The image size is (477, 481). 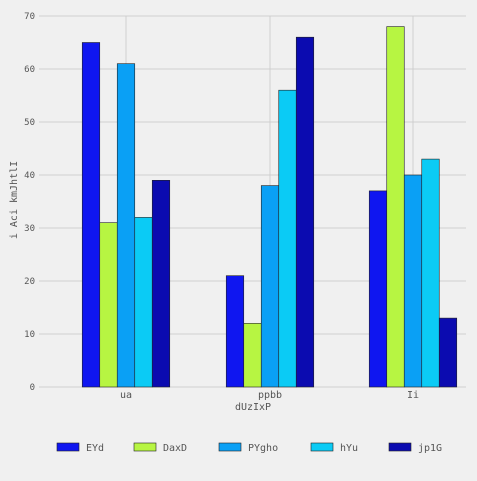 I want to click on legend-item: EYd, so click(x=80, y=448).